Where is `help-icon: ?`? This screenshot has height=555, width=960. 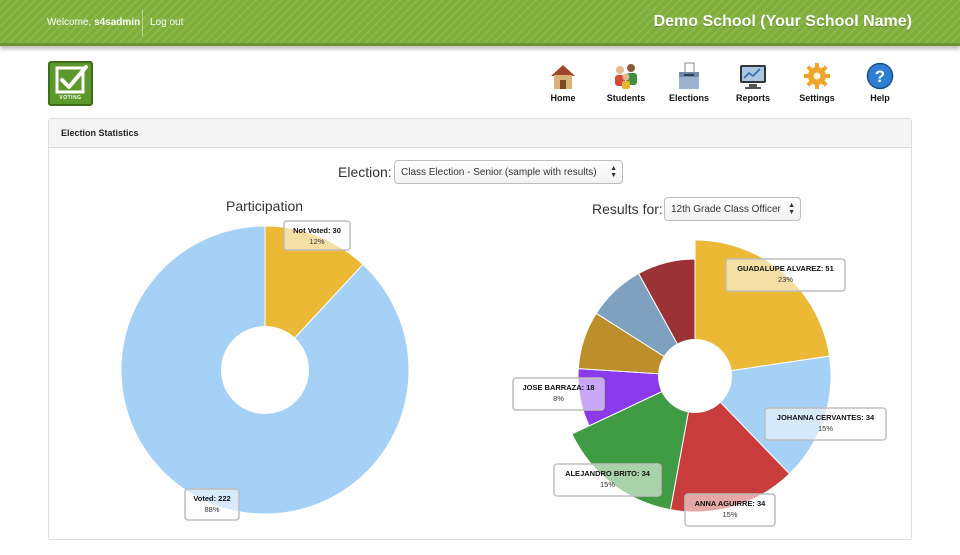
help-icon: ? is located at coordinates (880, 76).